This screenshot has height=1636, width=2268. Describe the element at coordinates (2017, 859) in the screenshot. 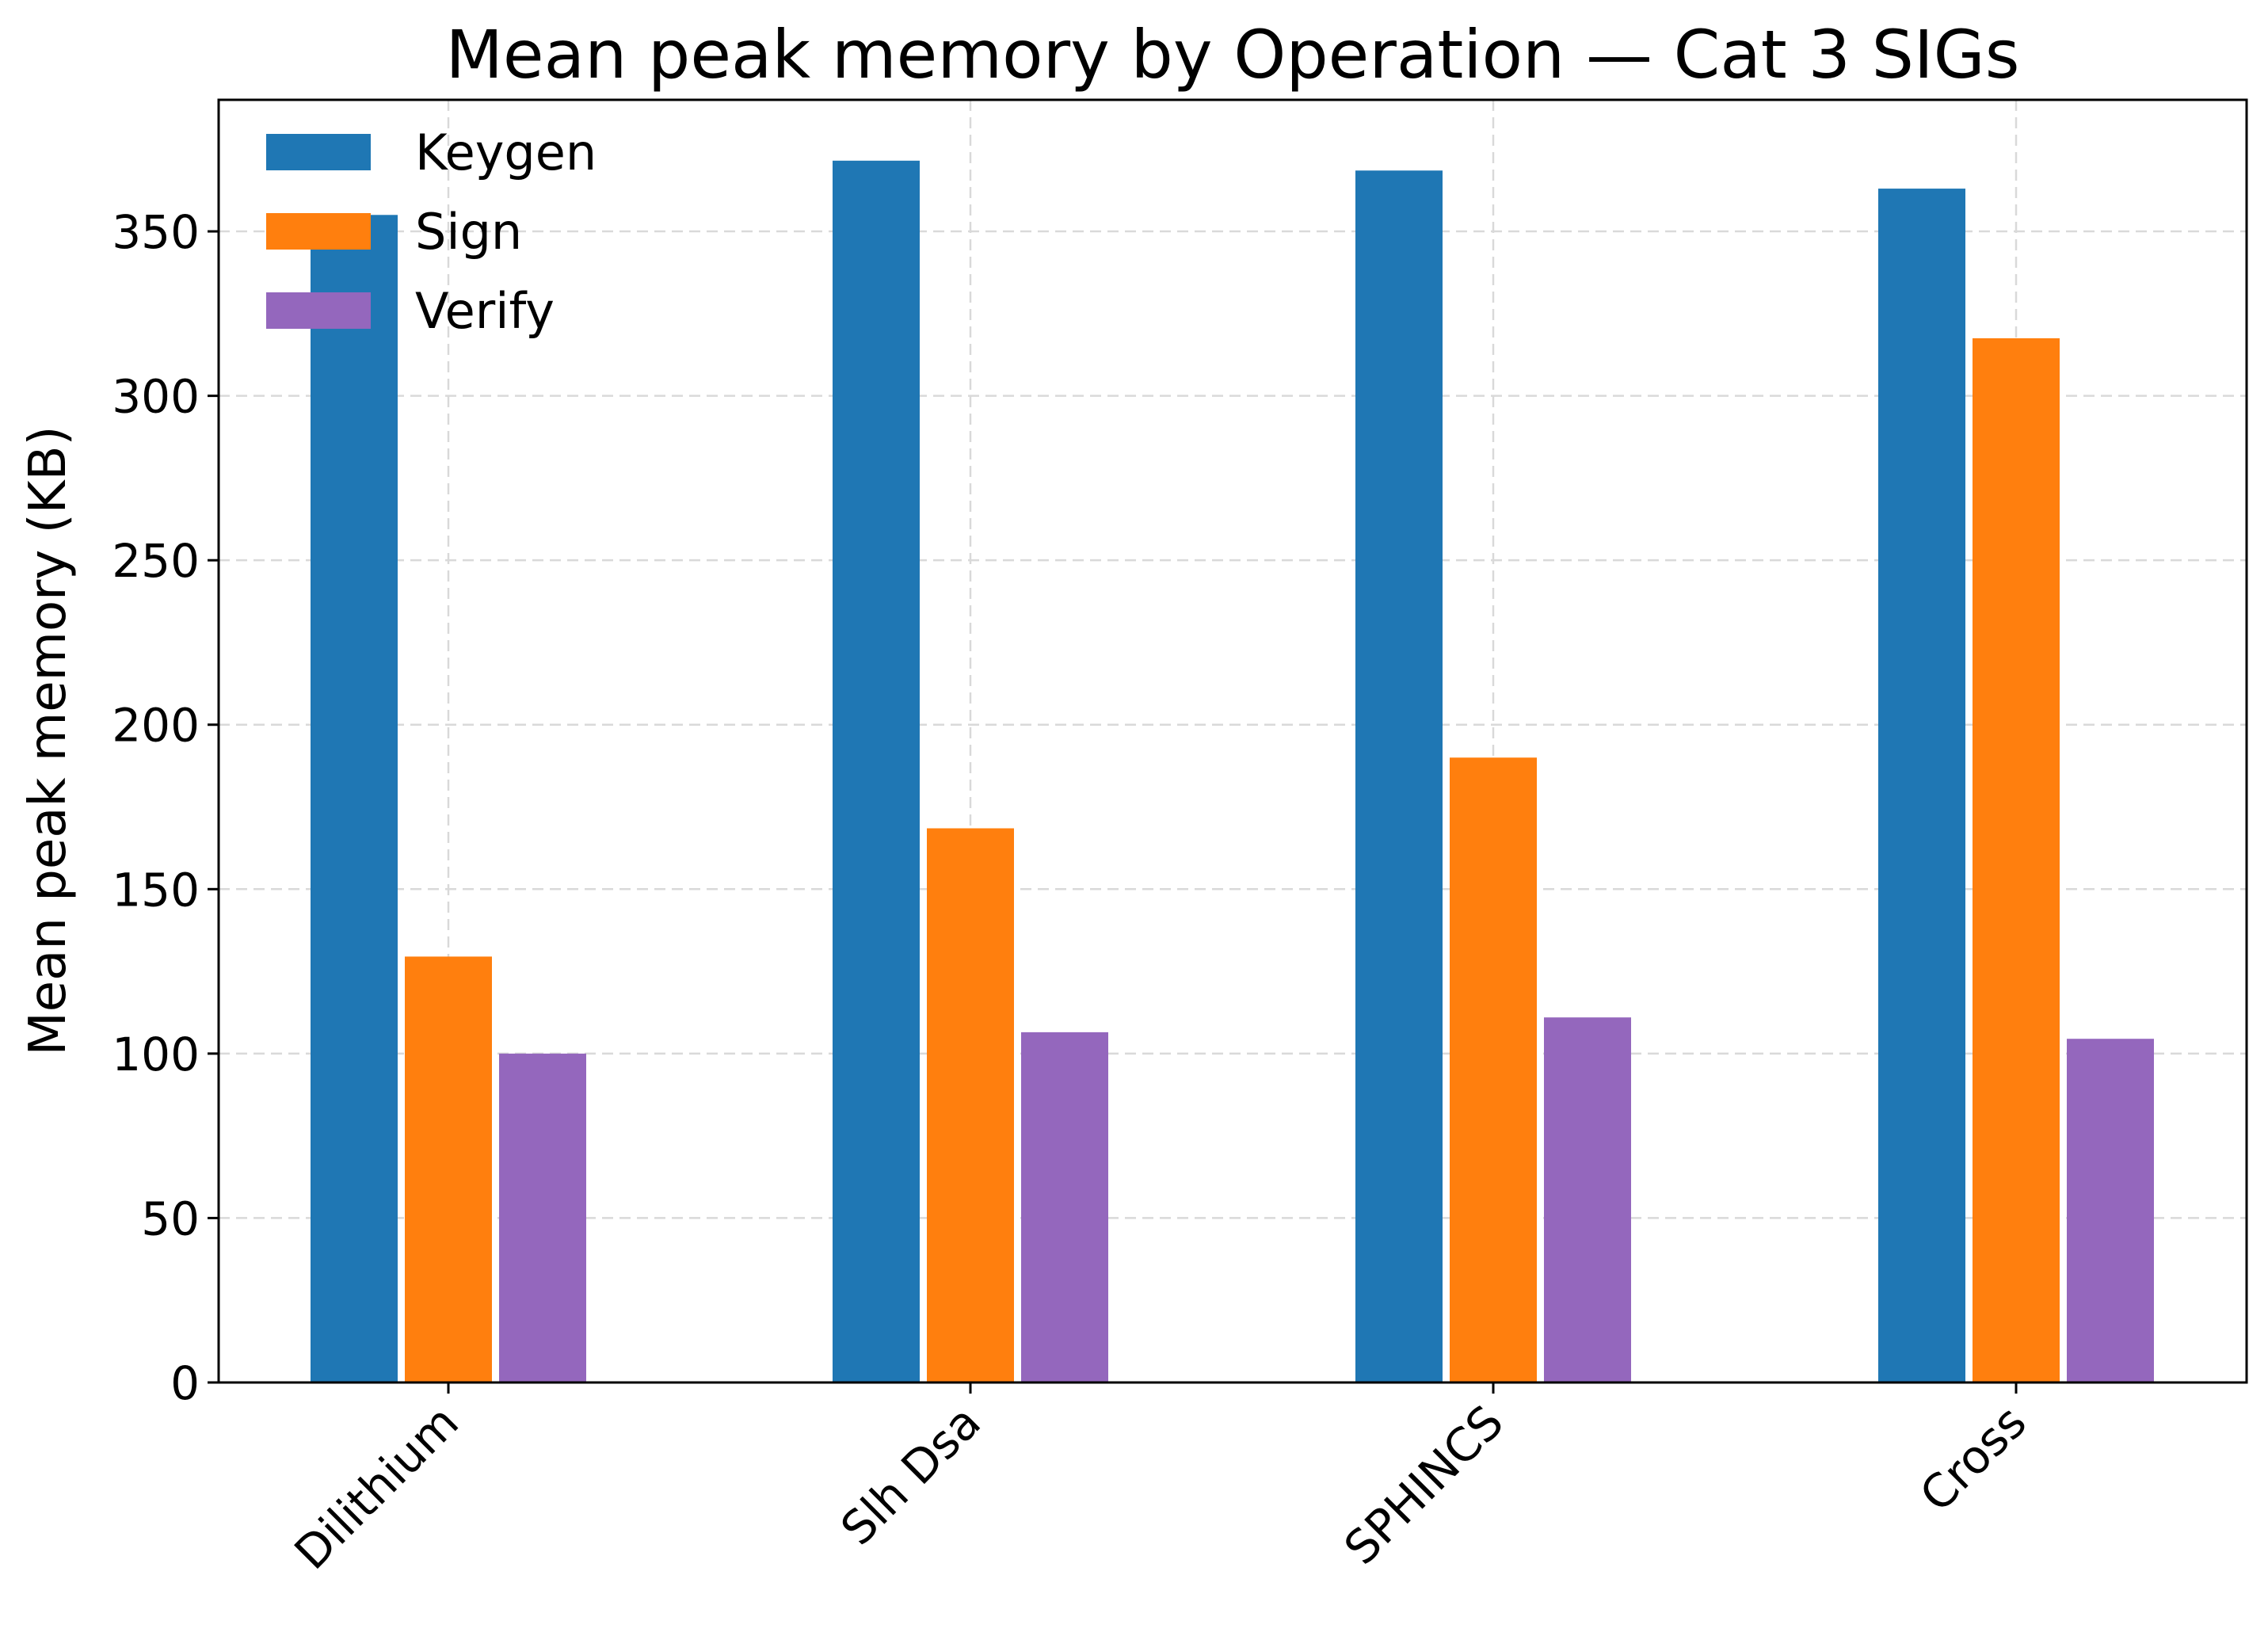

I see `bar-sign-cross` at that location.